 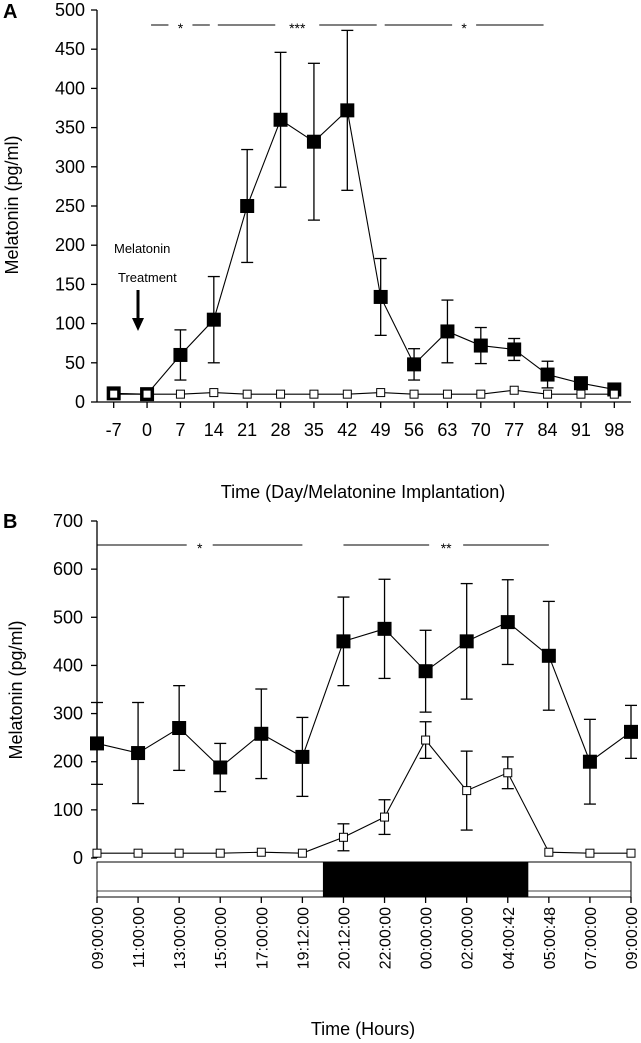 I want to click on panel-b-y-tick-label: 700, so click(x=68, y=521).